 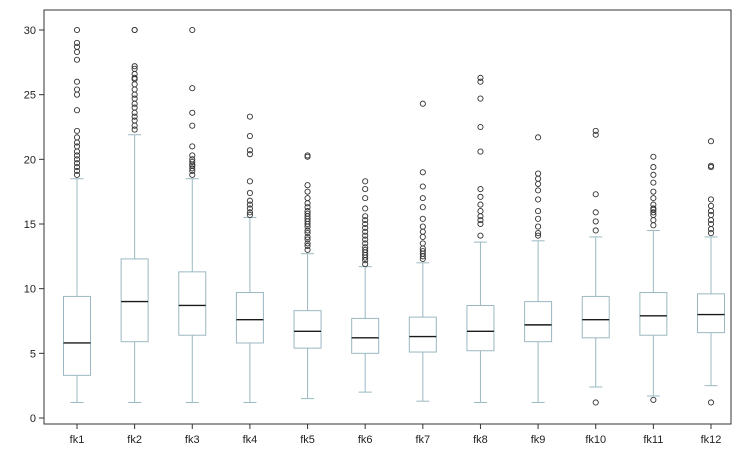 What do you see at coordinates (365, 440) in the screenshot?
I see `x-tick-label-fk6: fk6` at bounding box center [365, 440].